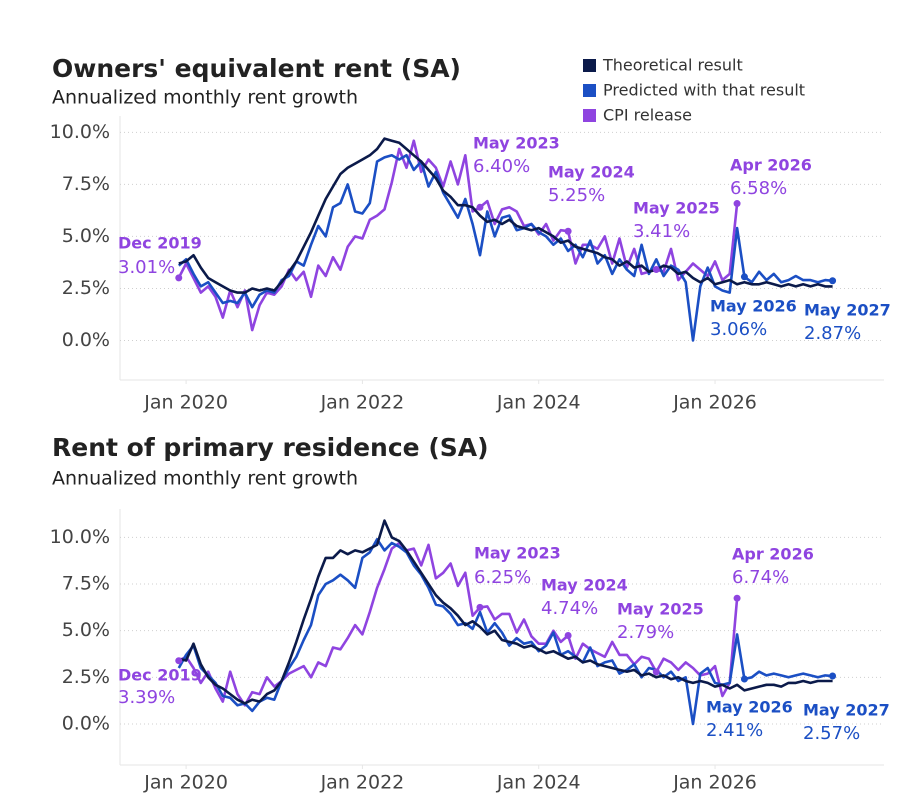 The width and height of the screenshot is (900, 810). I want to click on annotation-value: 6.74%, so click(760, 577).